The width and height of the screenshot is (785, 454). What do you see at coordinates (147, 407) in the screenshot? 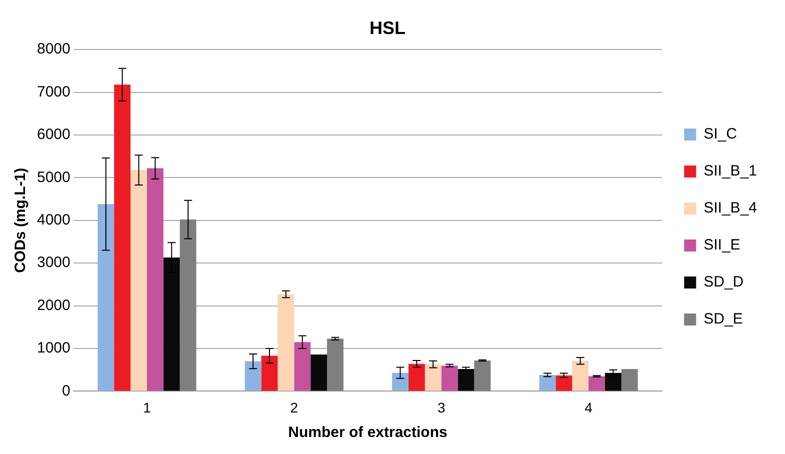
I see `x-tick-label: 1` at bounding box center [147, 407].